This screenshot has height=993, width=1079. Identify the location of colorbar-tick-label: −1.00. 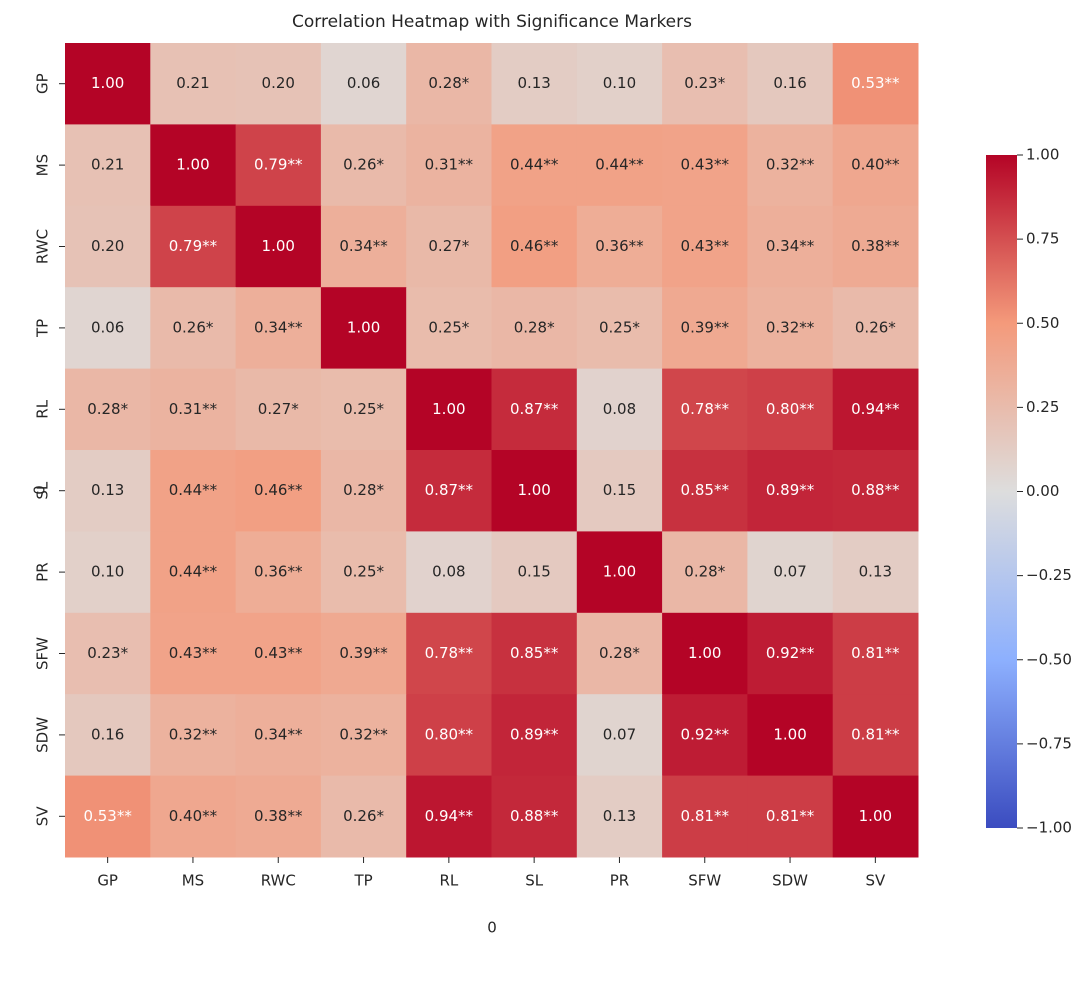
(1049, 828).